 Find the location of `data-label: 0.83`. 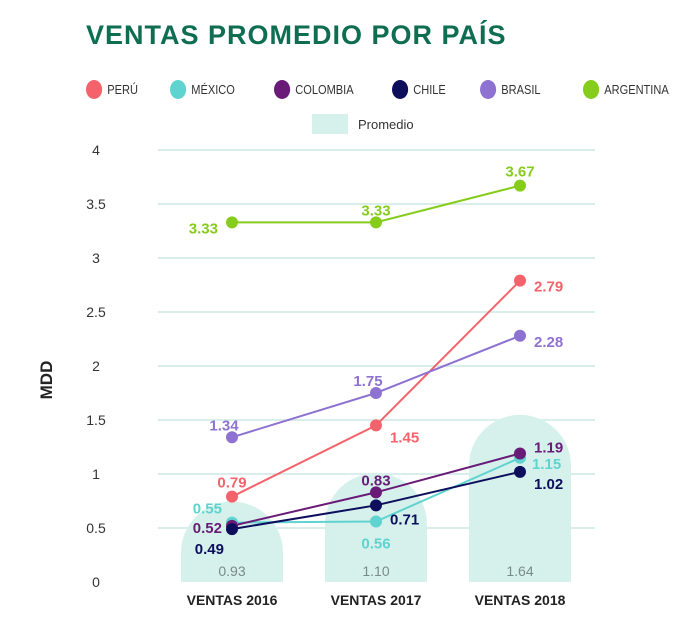

data-label: 0.83 is located at coordinates (375, 480).